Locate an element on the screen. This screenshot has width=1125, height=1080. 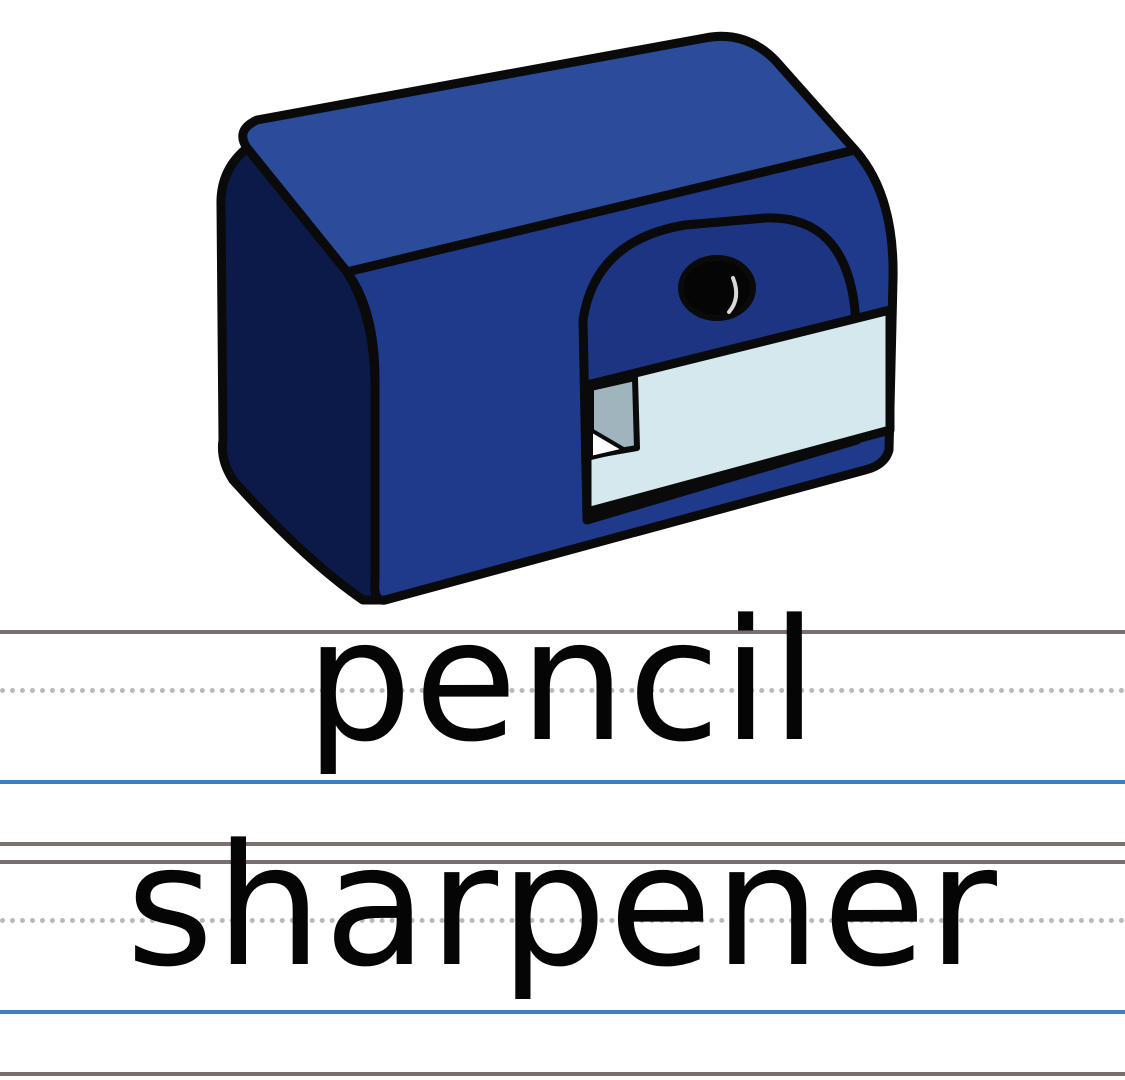
caption-word-sharpener: sharpener is located at coordinates (562, 906).